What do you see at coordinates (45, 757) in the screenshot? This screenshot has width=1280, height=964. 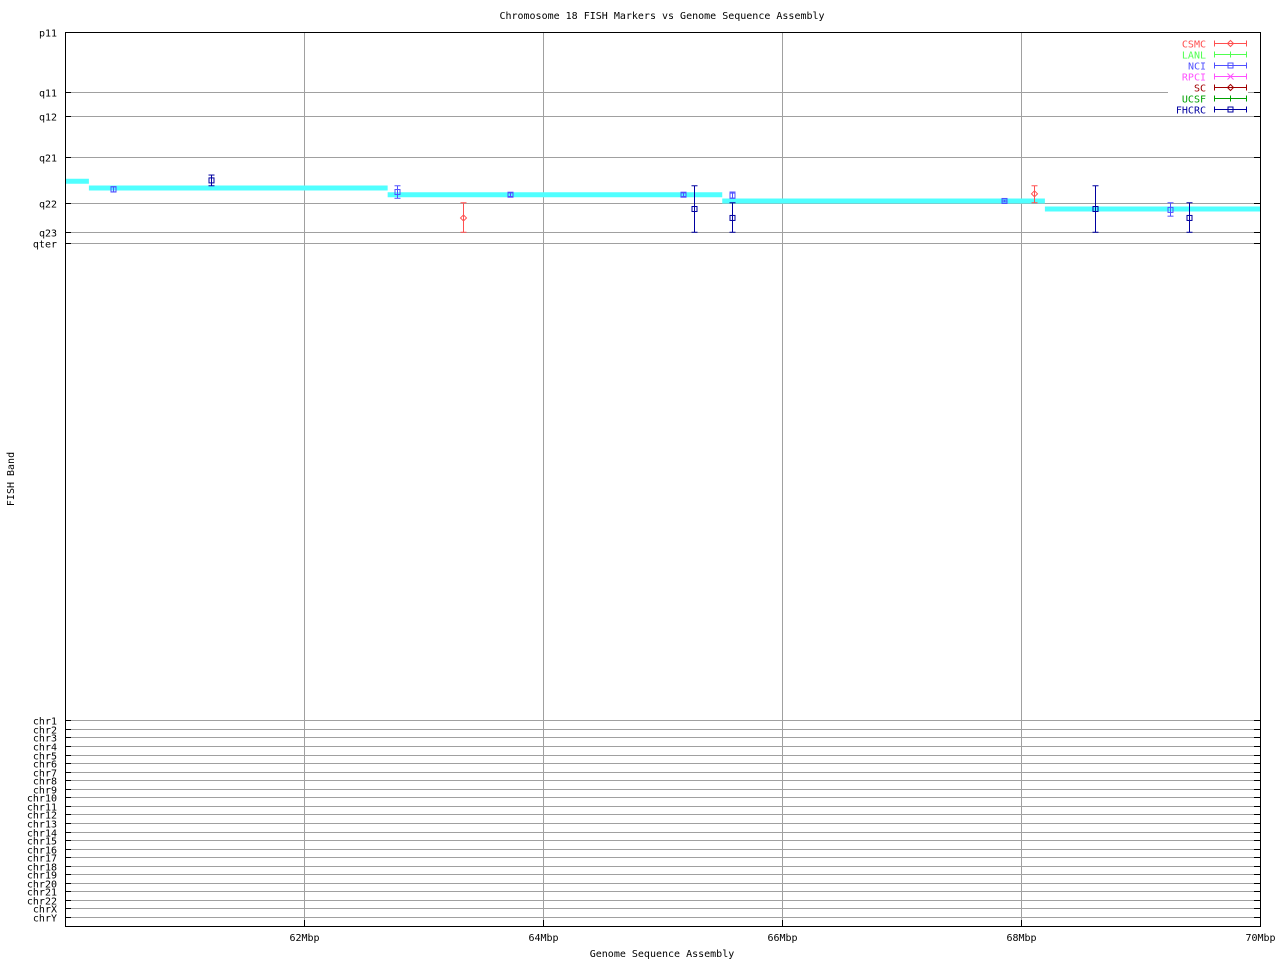 I see `y-tick-label: chr5` at bounding box center [45, 757].